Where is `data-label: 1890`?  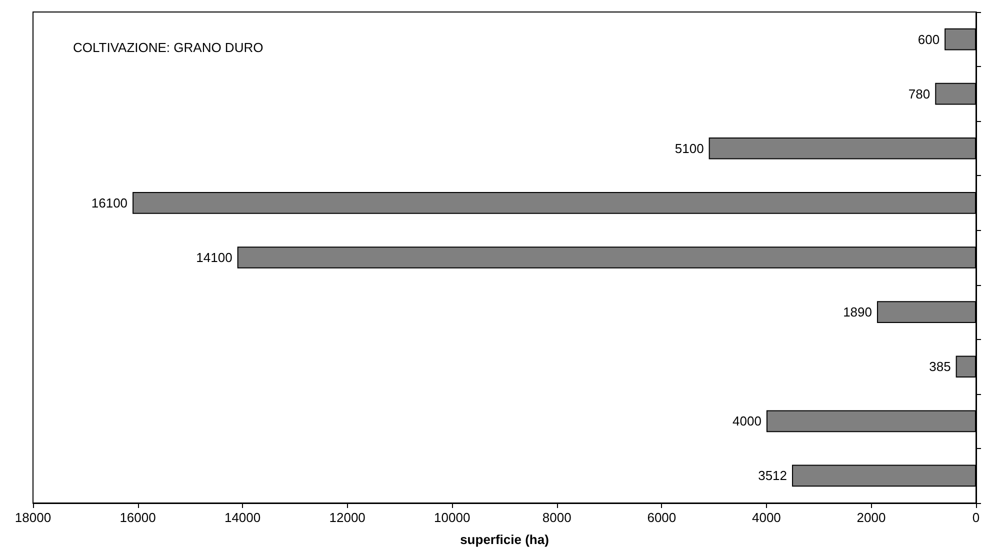
data-label: 1890 is located at coordinates (857, 312).